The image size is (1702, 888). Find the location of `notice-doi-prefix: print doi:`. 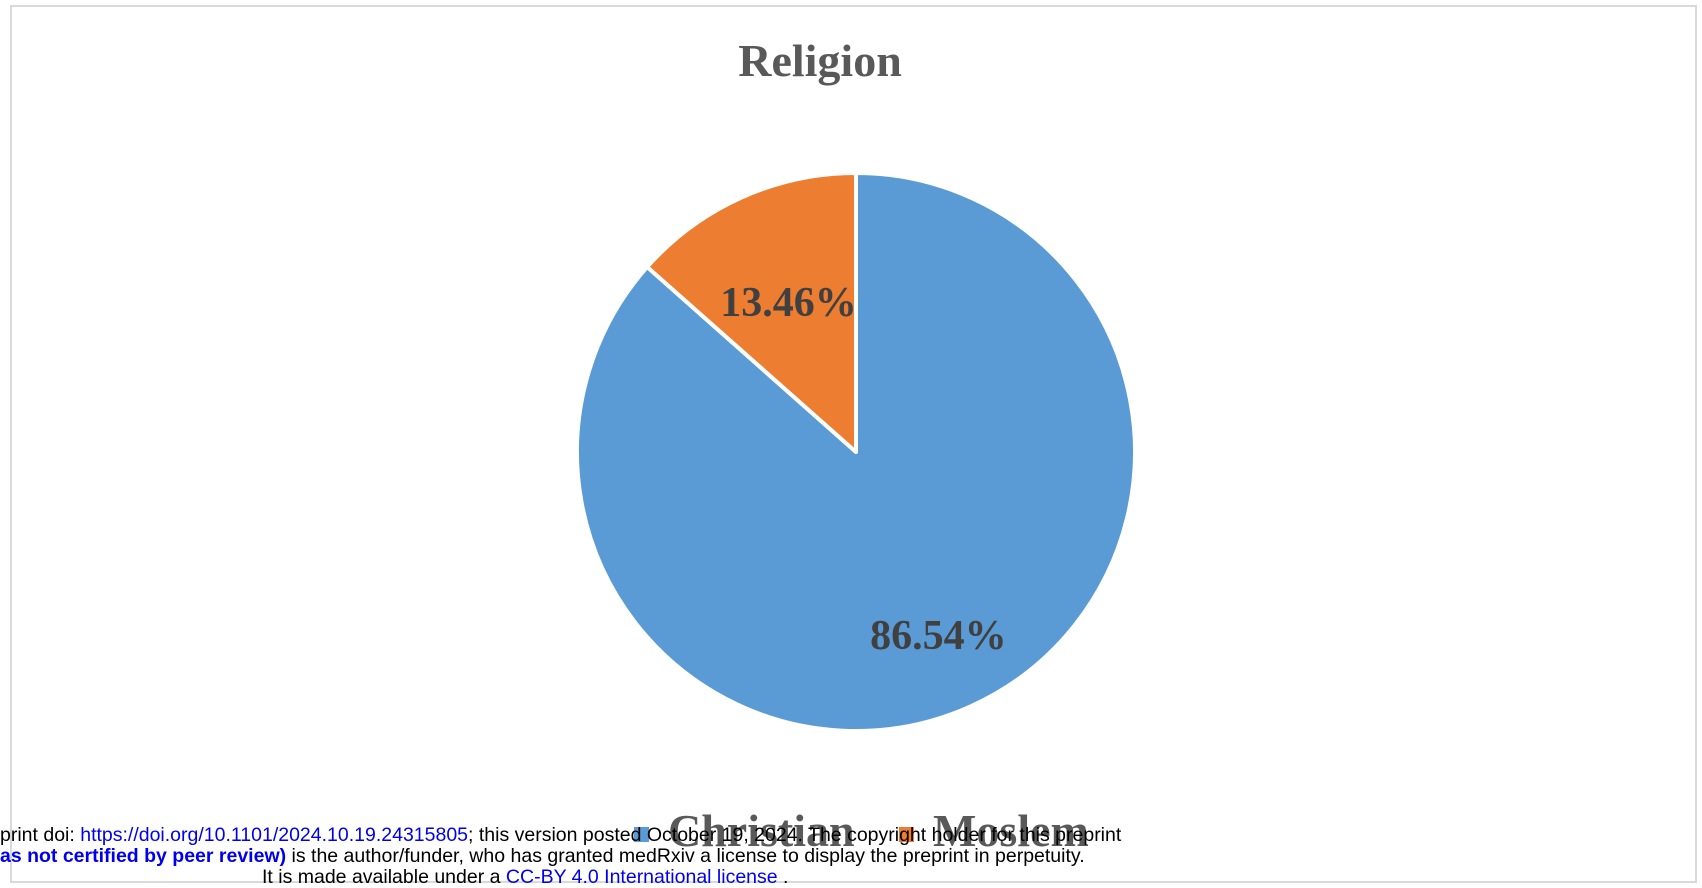

notice-doi-prefix: print doi: is located at coordinates (40, 835).